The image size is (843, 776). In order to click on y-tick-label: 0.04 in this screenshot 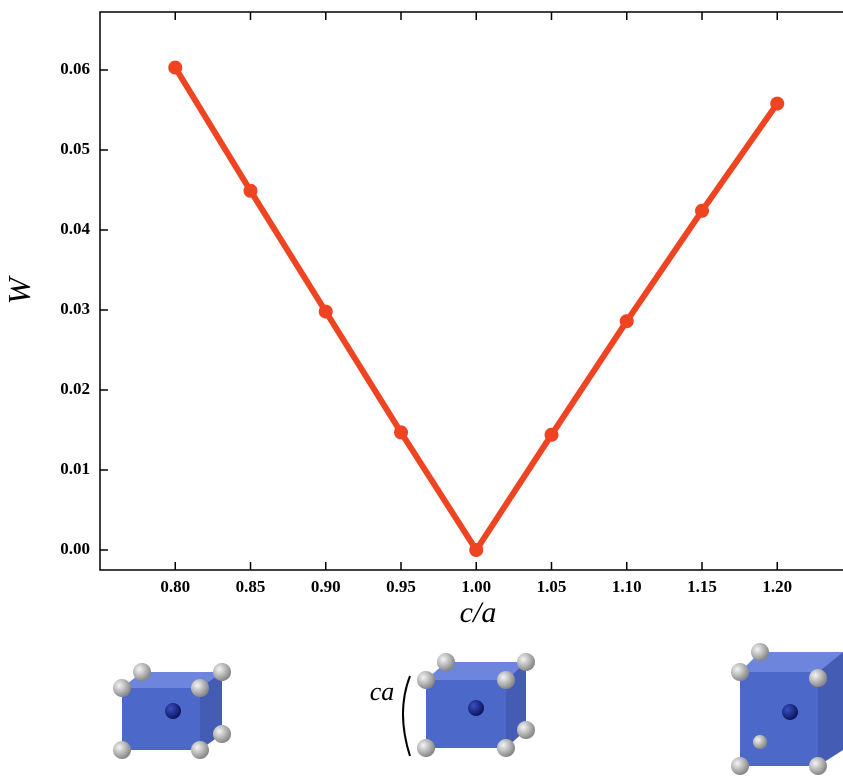, I will do `click(75, 228)`.